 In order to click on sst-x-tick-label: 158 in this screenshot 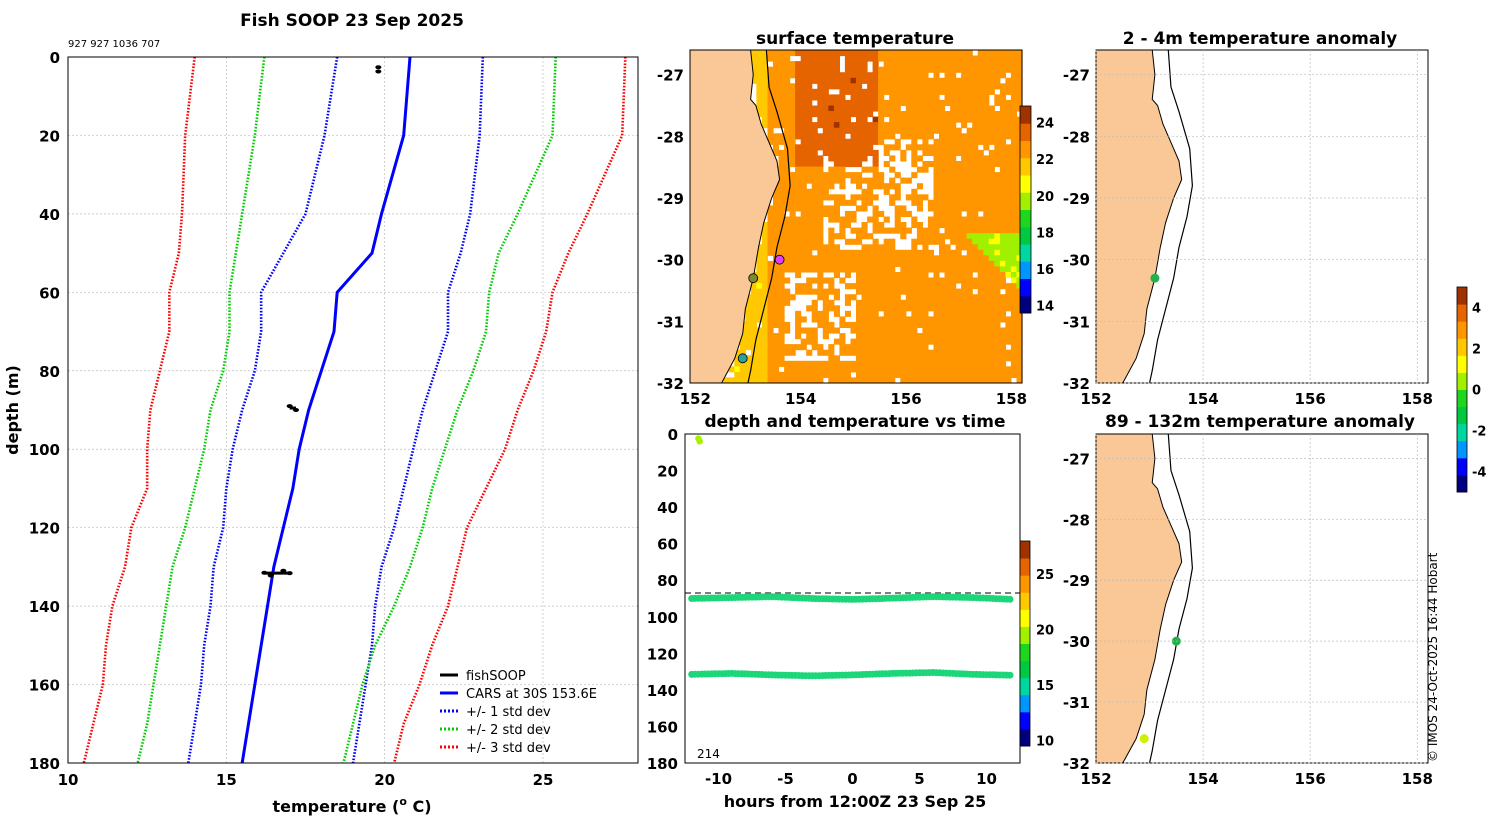, I will do `click(1011, 399)`.